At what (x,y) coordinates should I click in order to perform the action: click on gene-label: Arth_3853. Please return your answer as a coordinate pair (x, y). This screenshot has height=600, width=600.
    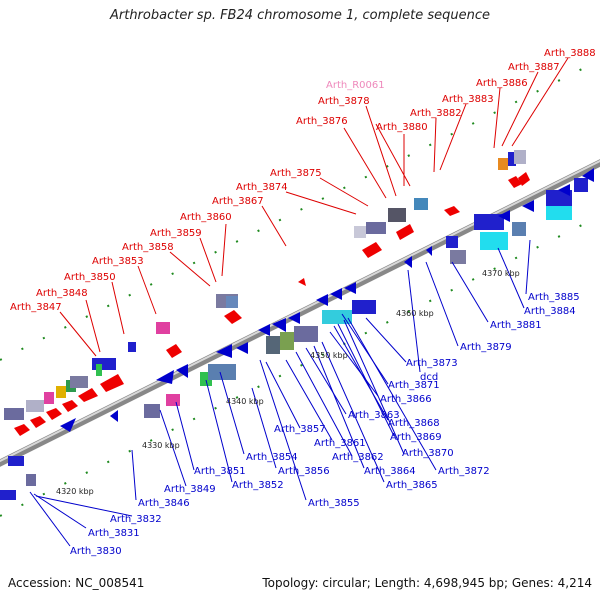
    Looking at the image, I should click on (118, 261).